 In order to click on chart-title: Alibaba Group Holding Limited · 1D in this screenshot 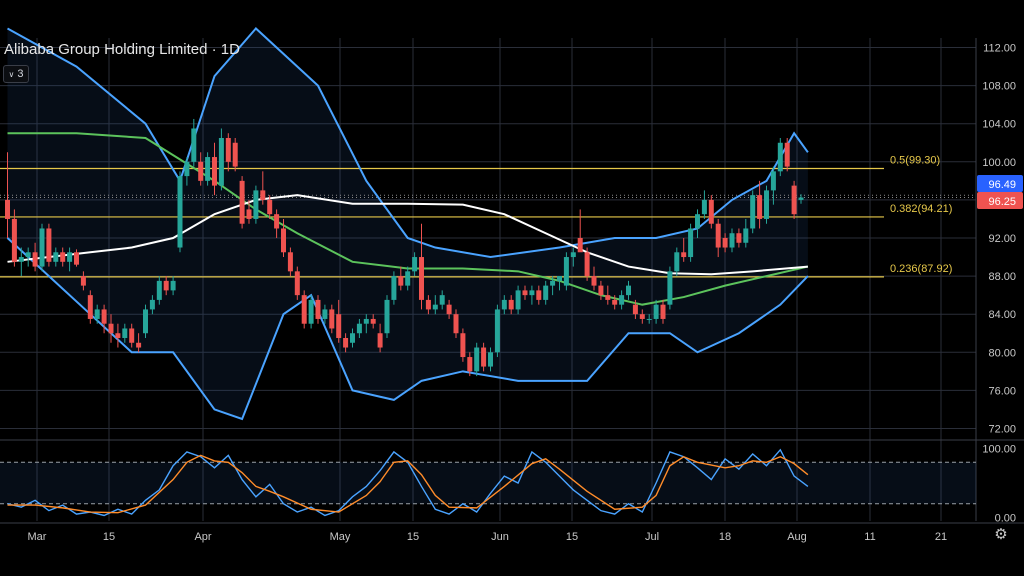, I will do `click(122, 49)`.